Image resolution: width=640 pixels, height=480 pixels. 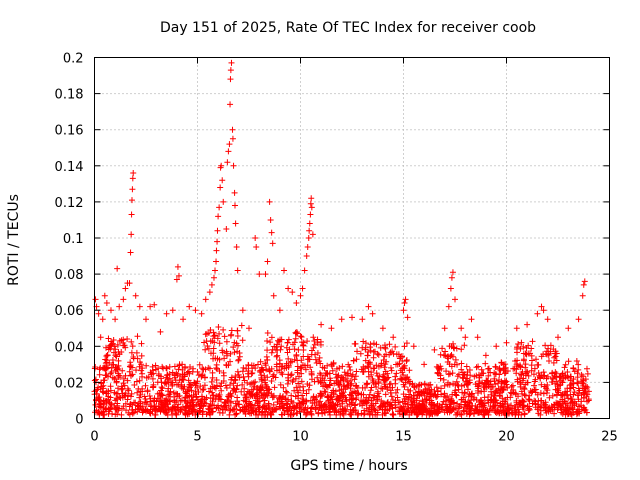 What do you see at coordinates (69, 131) in the screenshot?
I see `y-tick-label: 0.16` at bounding box center [69, 131].